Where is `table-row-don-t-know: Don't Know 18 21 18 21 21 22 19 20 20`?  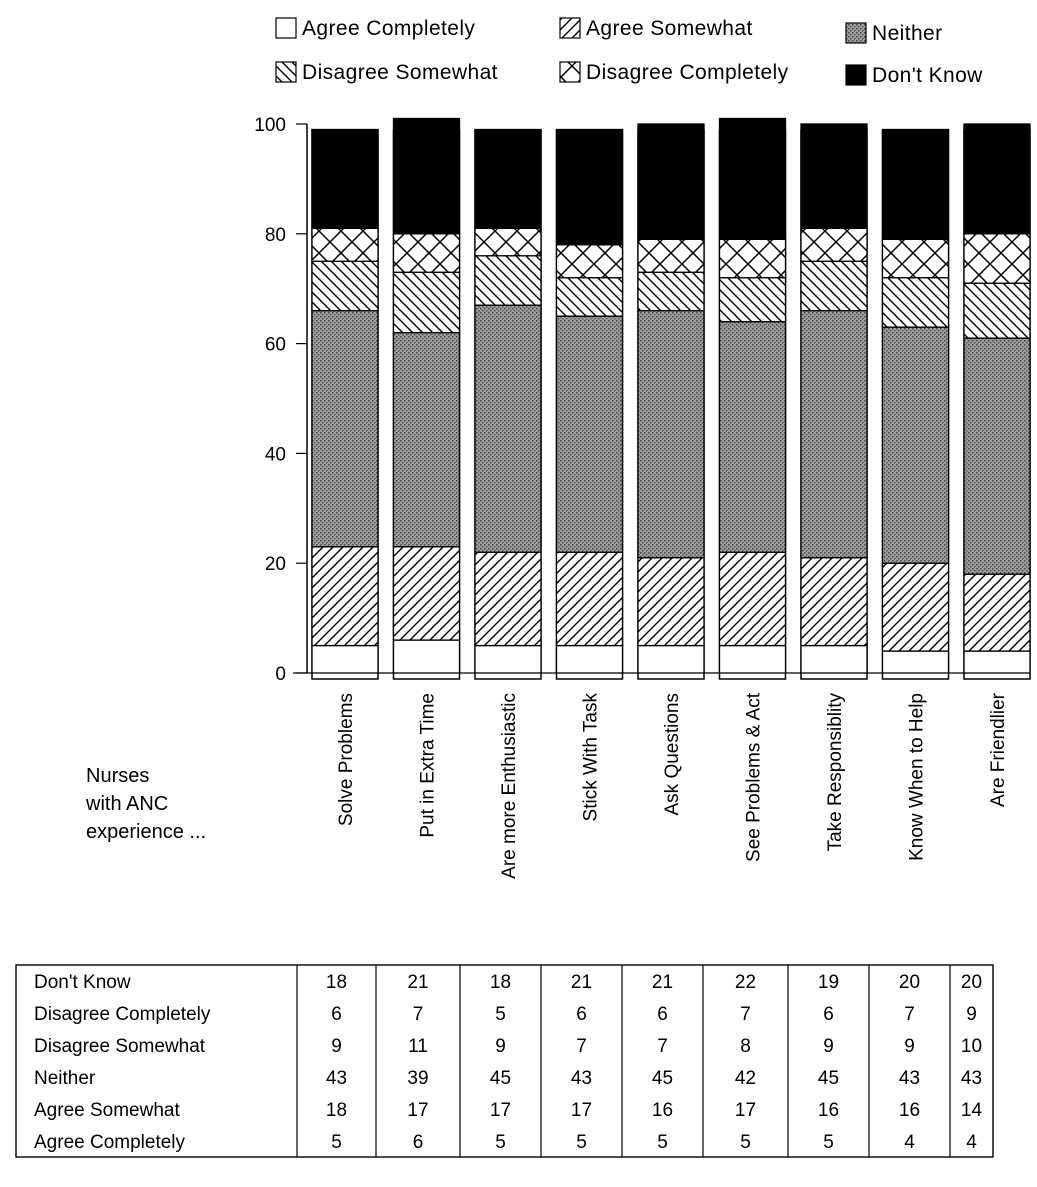
table-row-don-t-know: Don't Know 18 21 18 21 21 22 19 20 20 is located at coordinates (508, 982).